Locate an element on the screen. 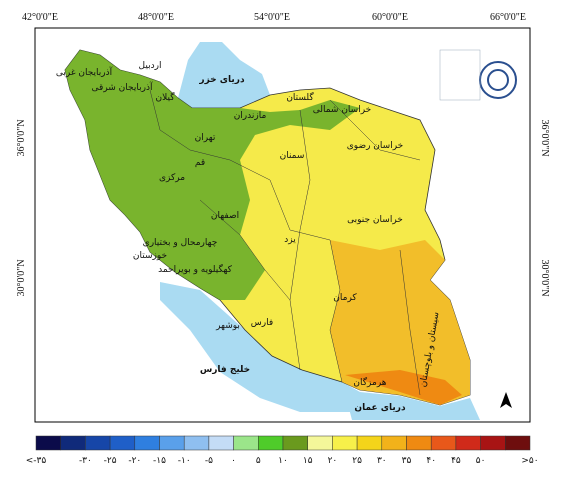  legend-label: <-۳۵ is located at coordinates (36, 461).